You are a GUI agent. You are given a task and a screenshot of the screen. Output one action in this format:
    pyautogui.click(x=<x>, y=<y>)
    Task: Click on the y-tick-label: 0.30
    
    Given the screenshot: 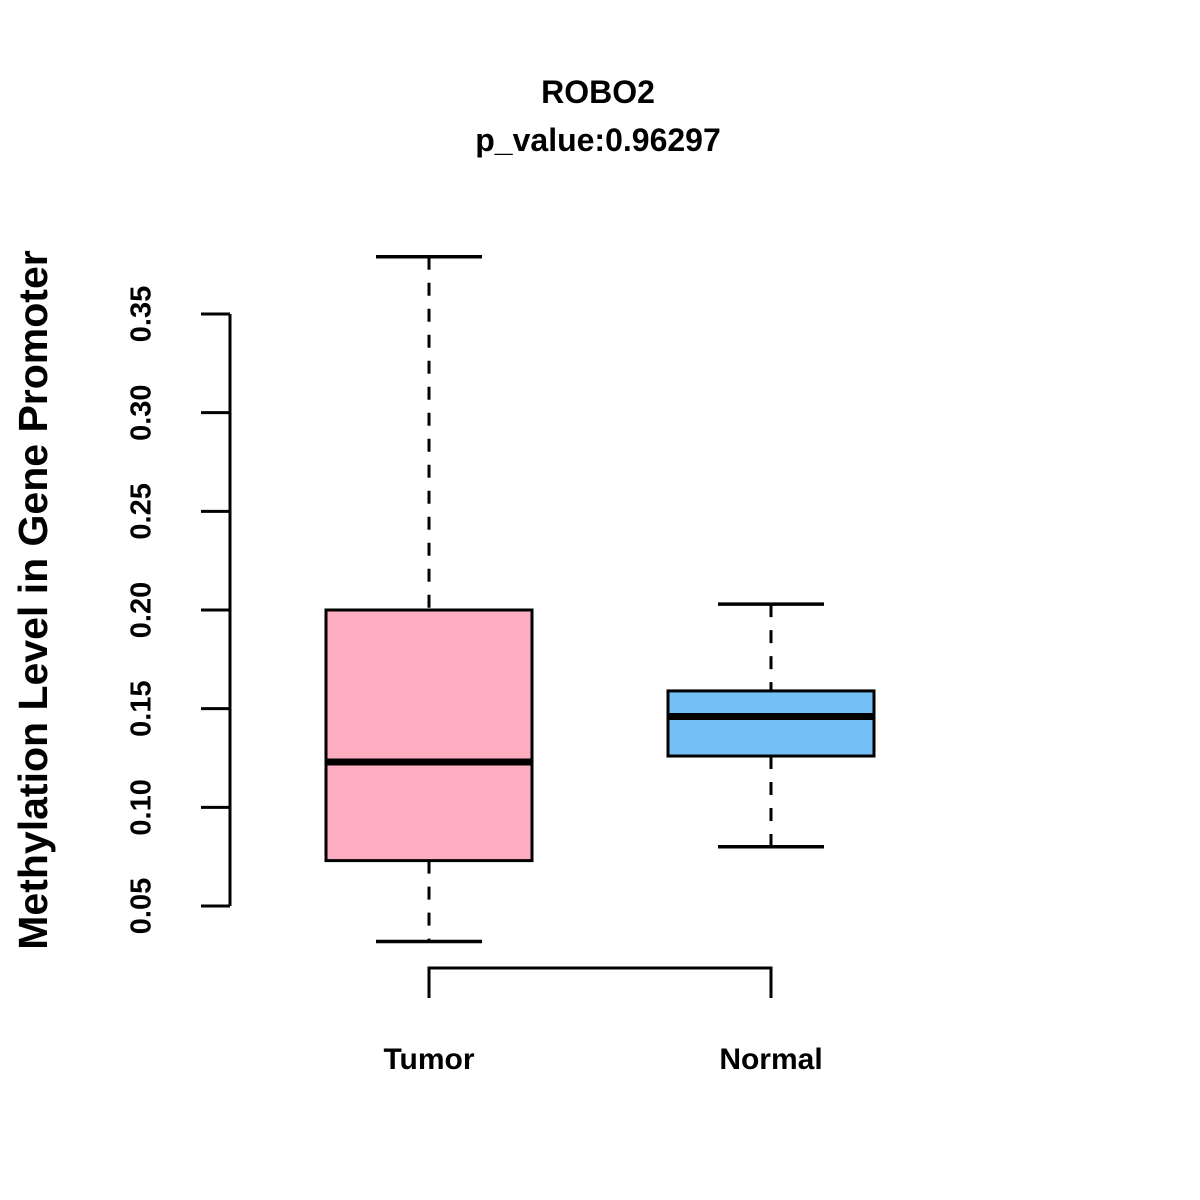 What is the action you would take?
    pyautogui.click(x=142, y=412)
    